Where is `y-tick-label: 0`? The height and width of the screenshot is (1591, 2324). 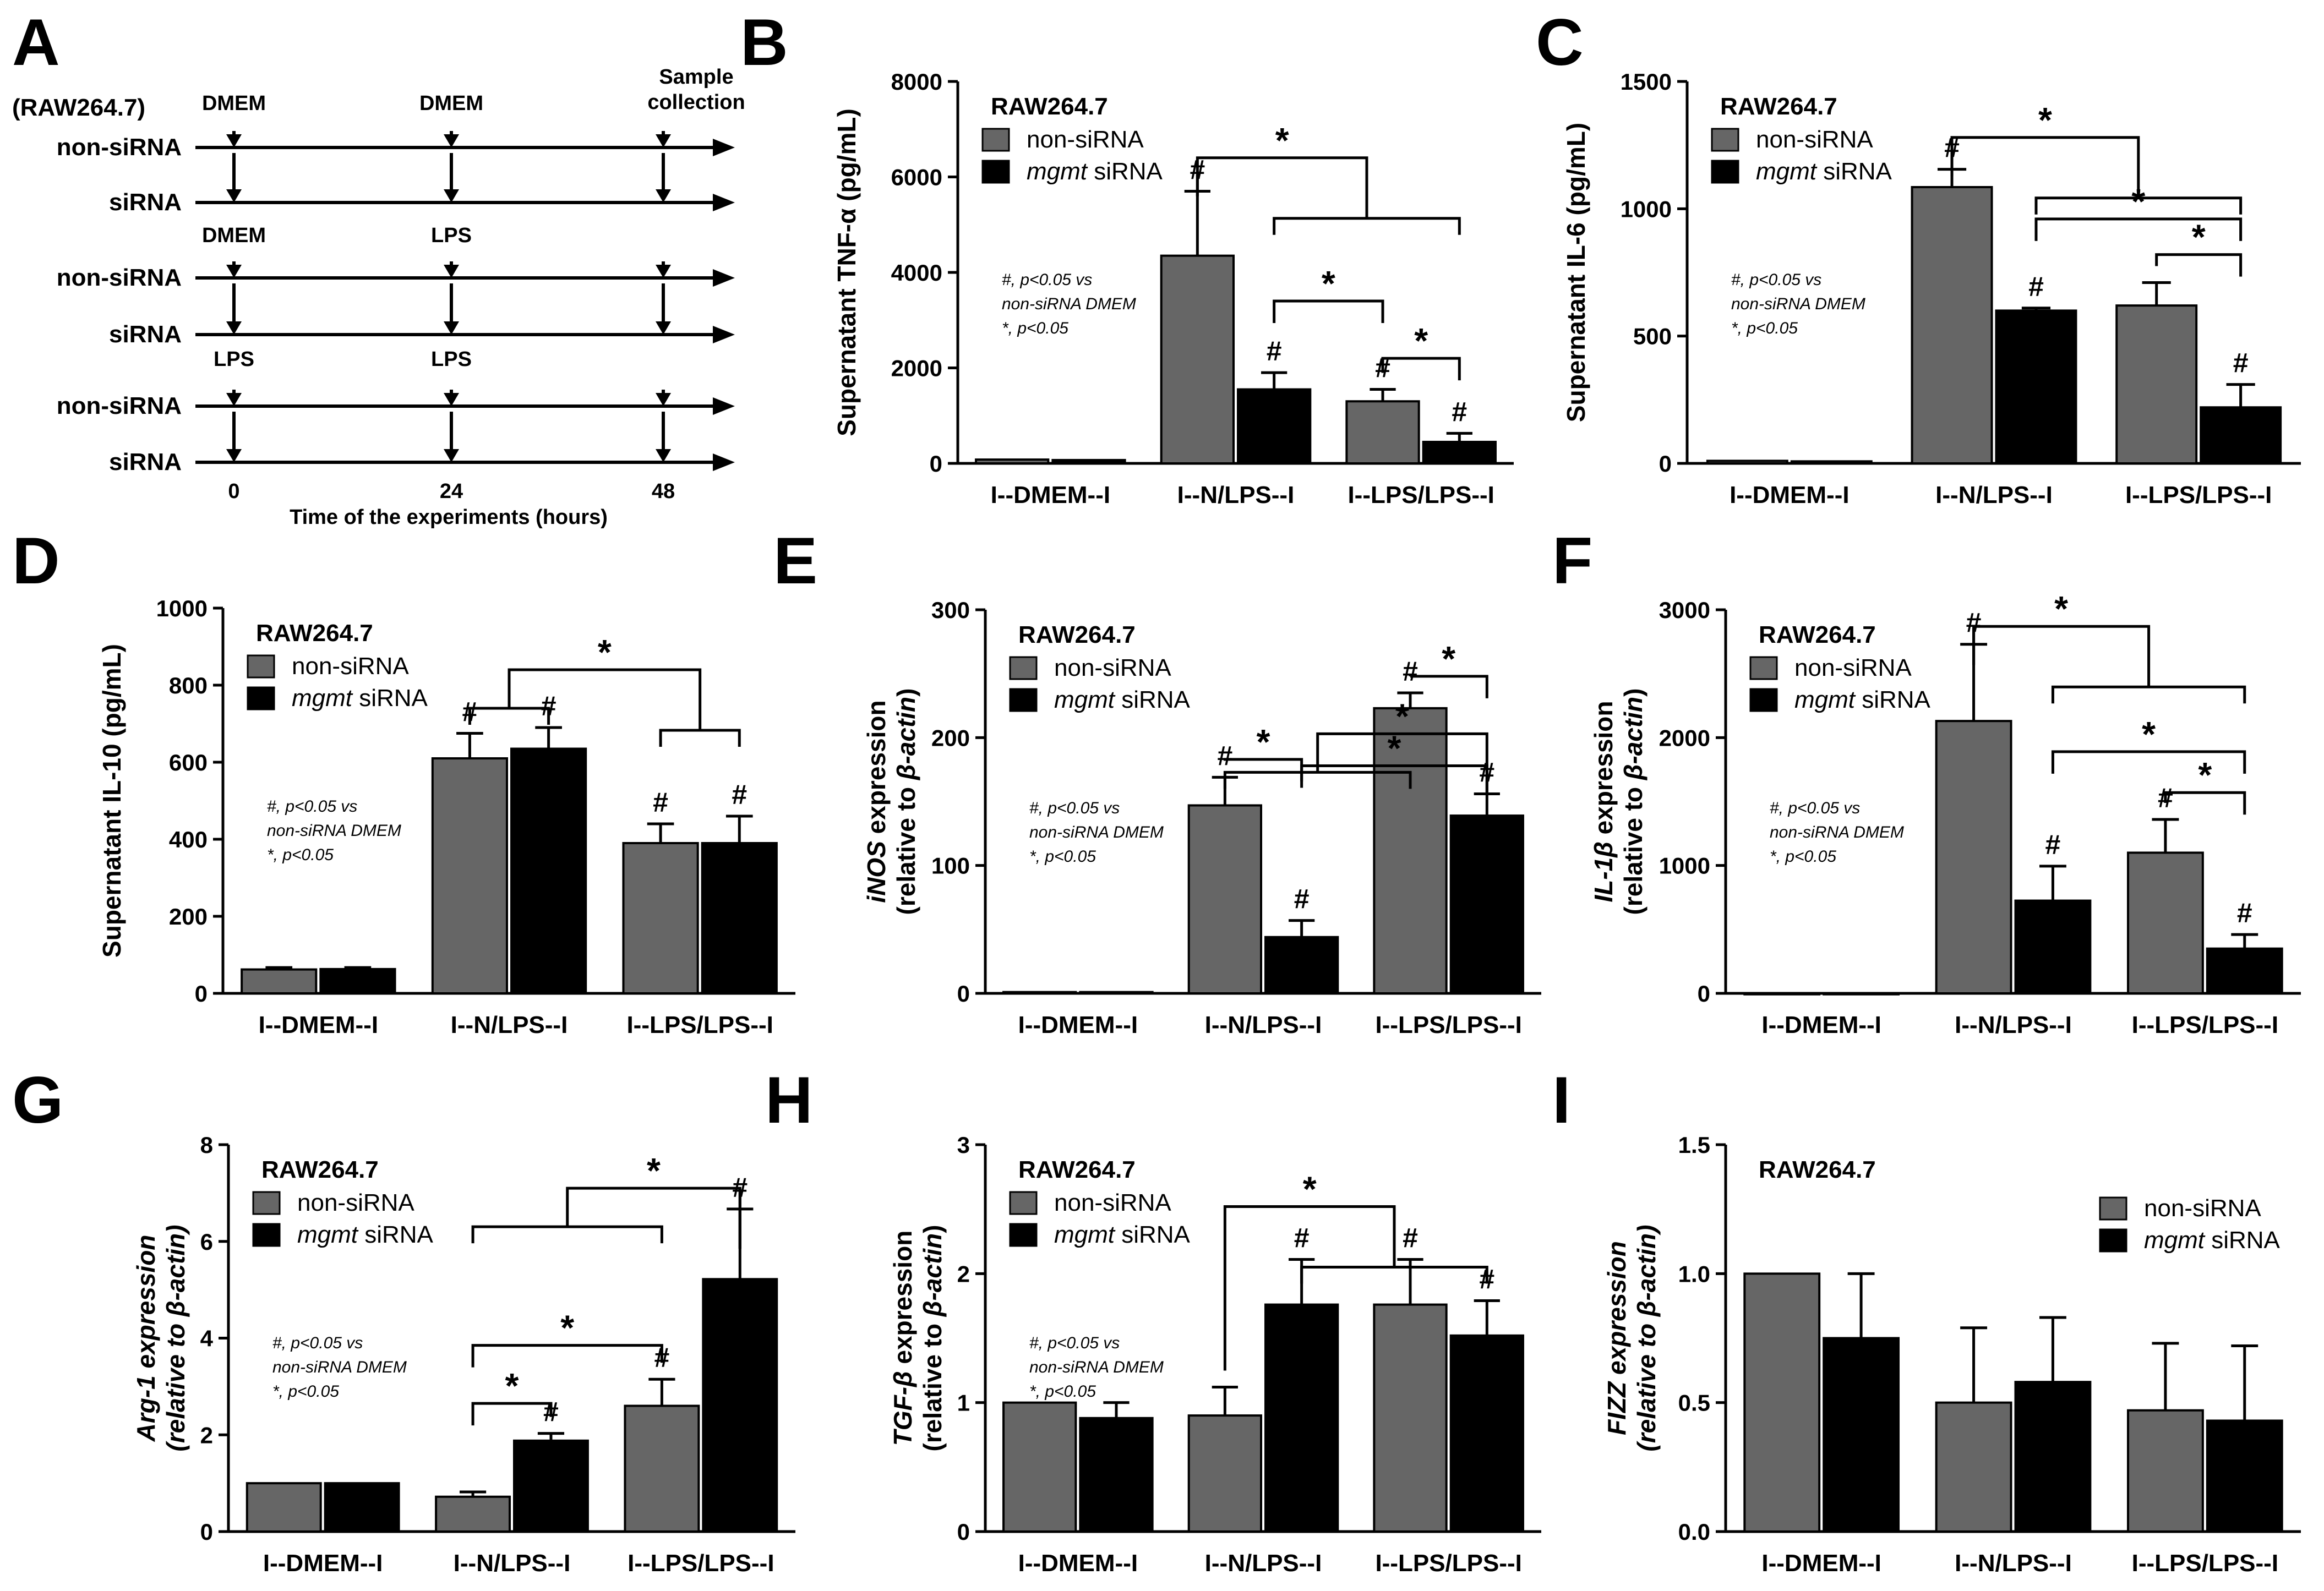 y-tick-label: 0 is located at coordinates (202, 994).